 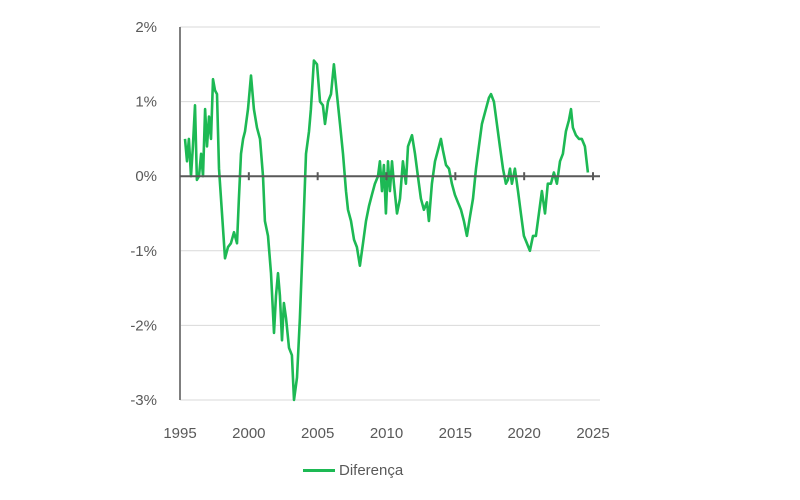 What do you see at coordinates (317, 433) in the screenshot?
I see `x-tick-label: 2005` at bounding box center [317, 433].